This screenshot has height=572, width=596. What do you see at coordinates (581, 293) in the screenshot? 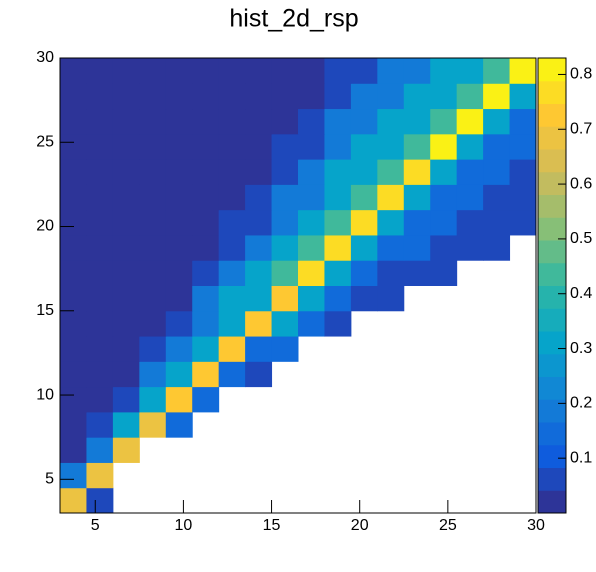
I see `z-tick-label: 0.4` at bounding box center [581, 293].